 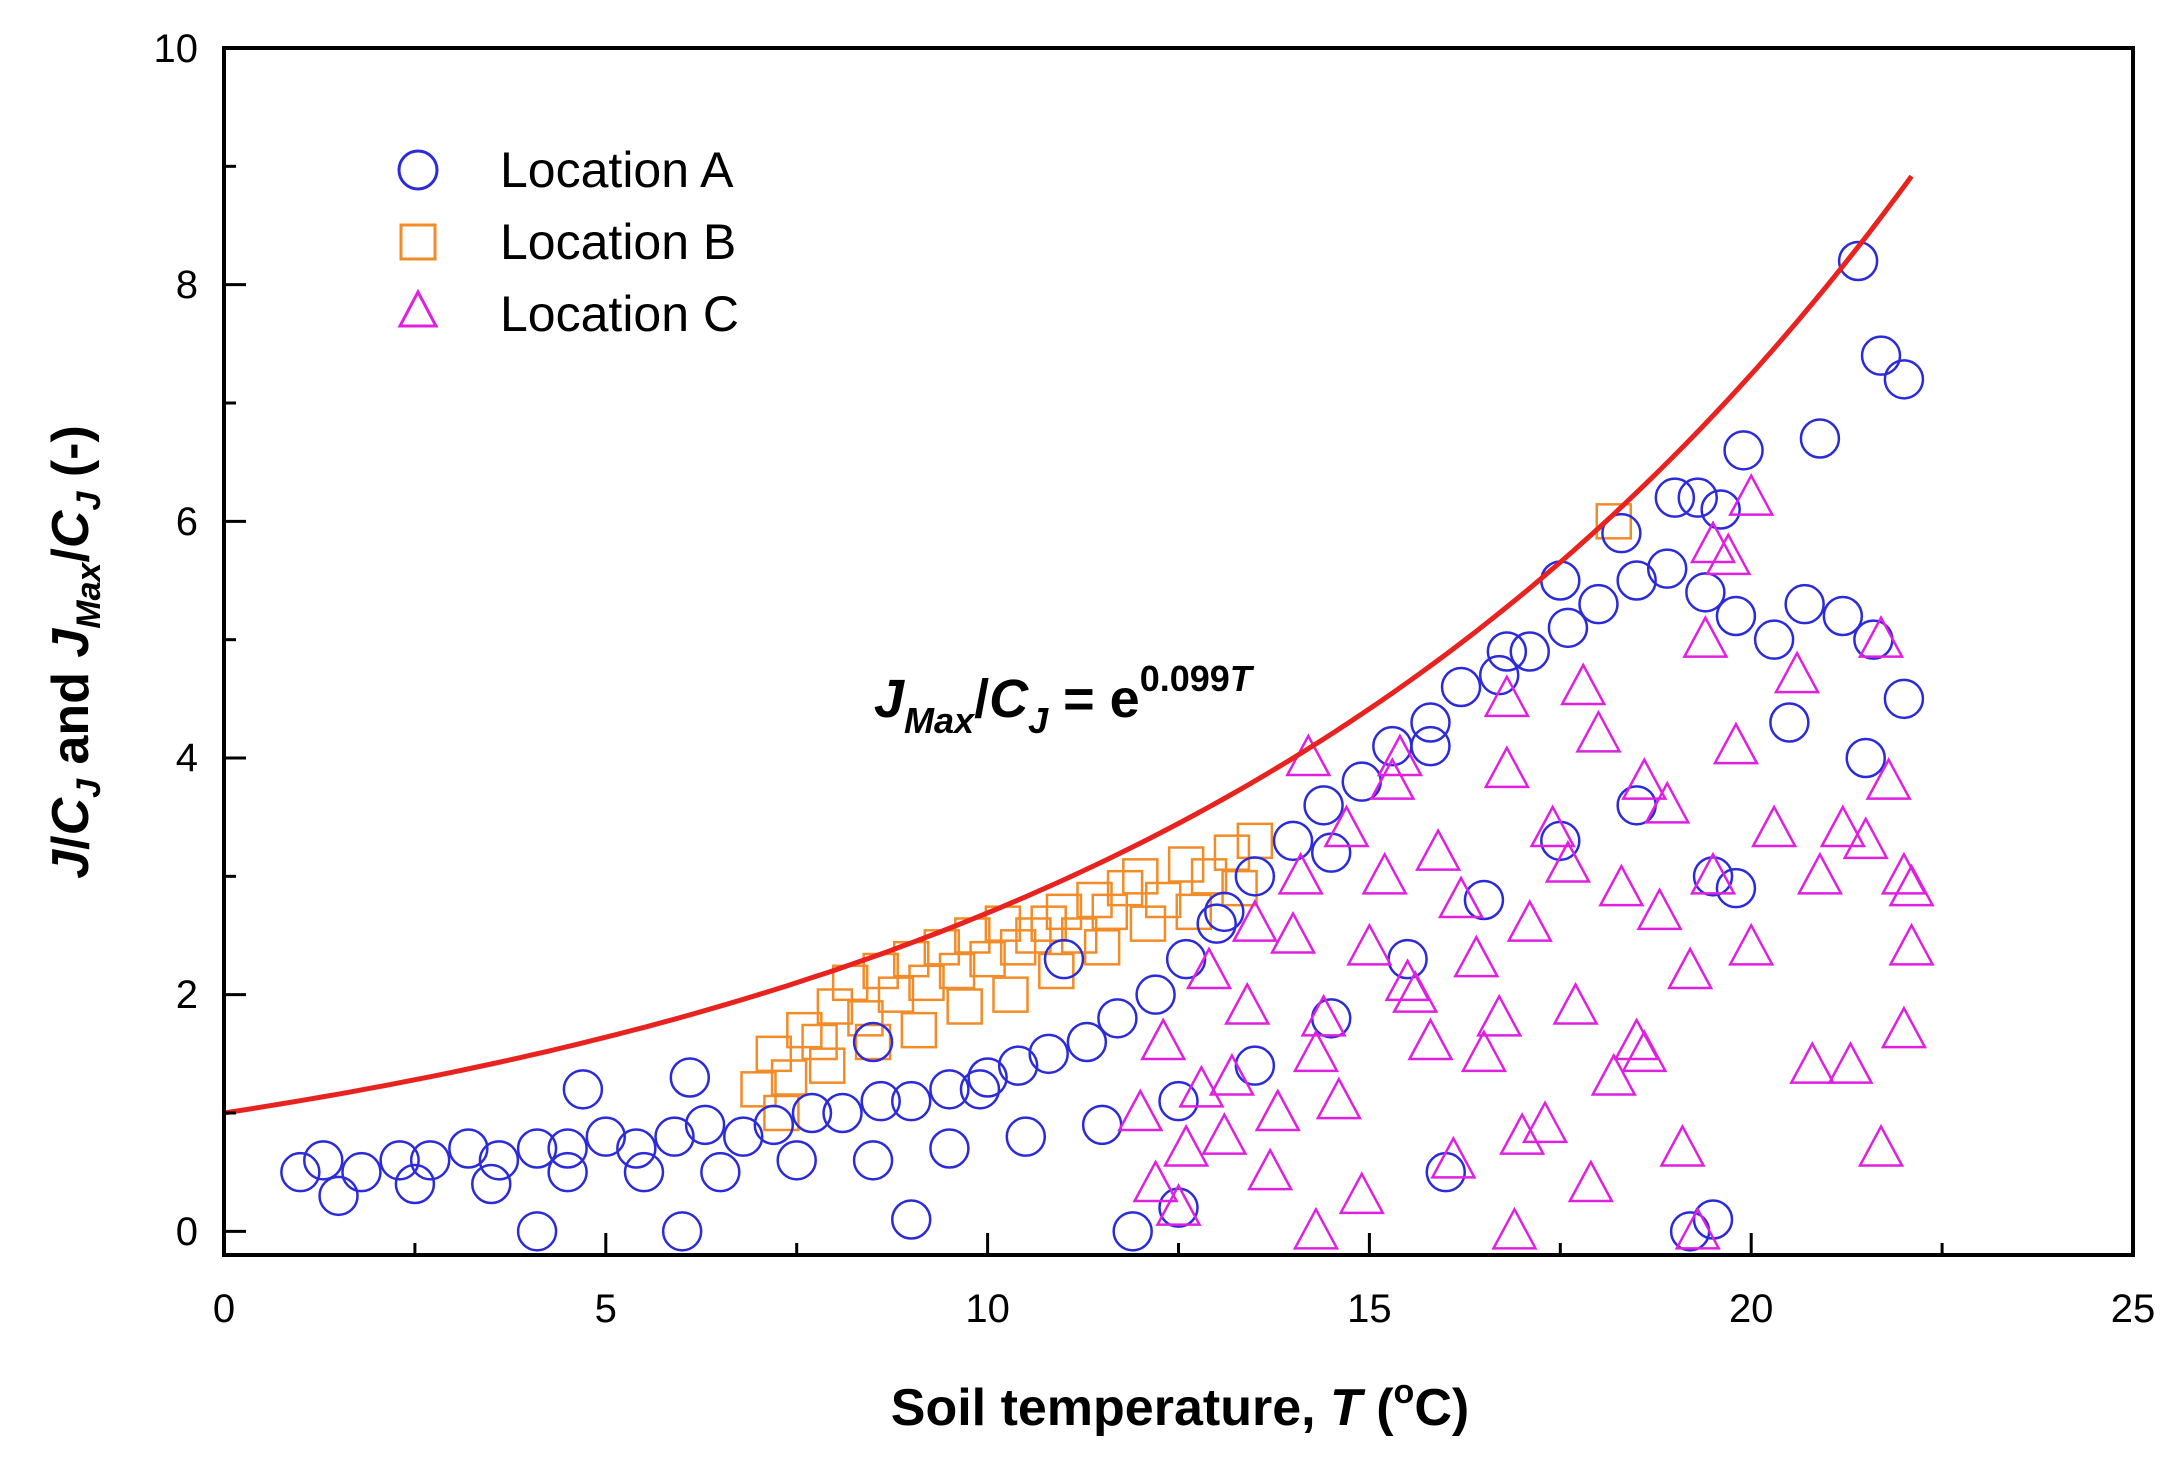 I want to click on legend-label-location-c: Location C, so click(x=619, y=314).